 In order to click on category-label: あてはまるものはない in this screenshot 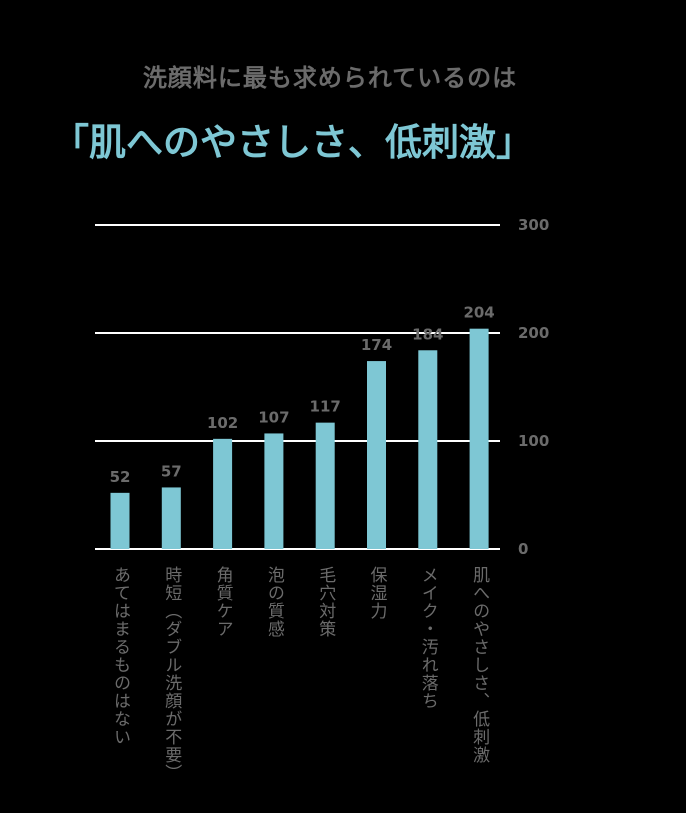, I will do `click(120, 656)`.